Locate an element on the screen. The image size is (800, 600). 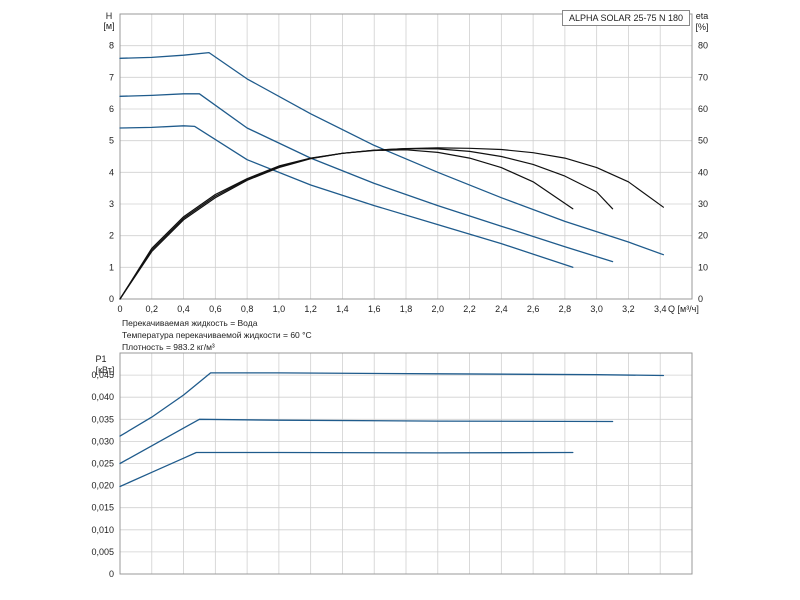
y-tick-label: 4 is located at coordinates (111, 172).